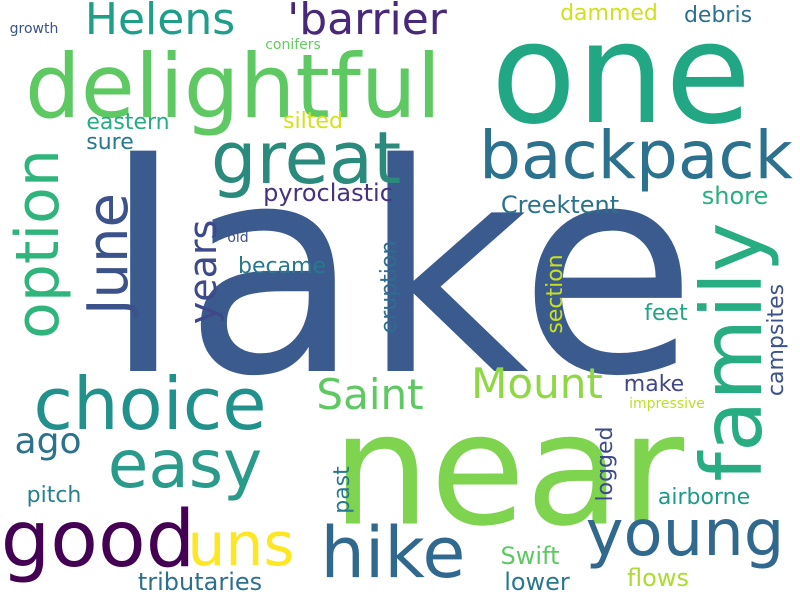 The image size is (800, 600). What do you see at coordinates (34, 29) in the screenshot?
I see `word-growth: growth` at bounding box center [34, 29].